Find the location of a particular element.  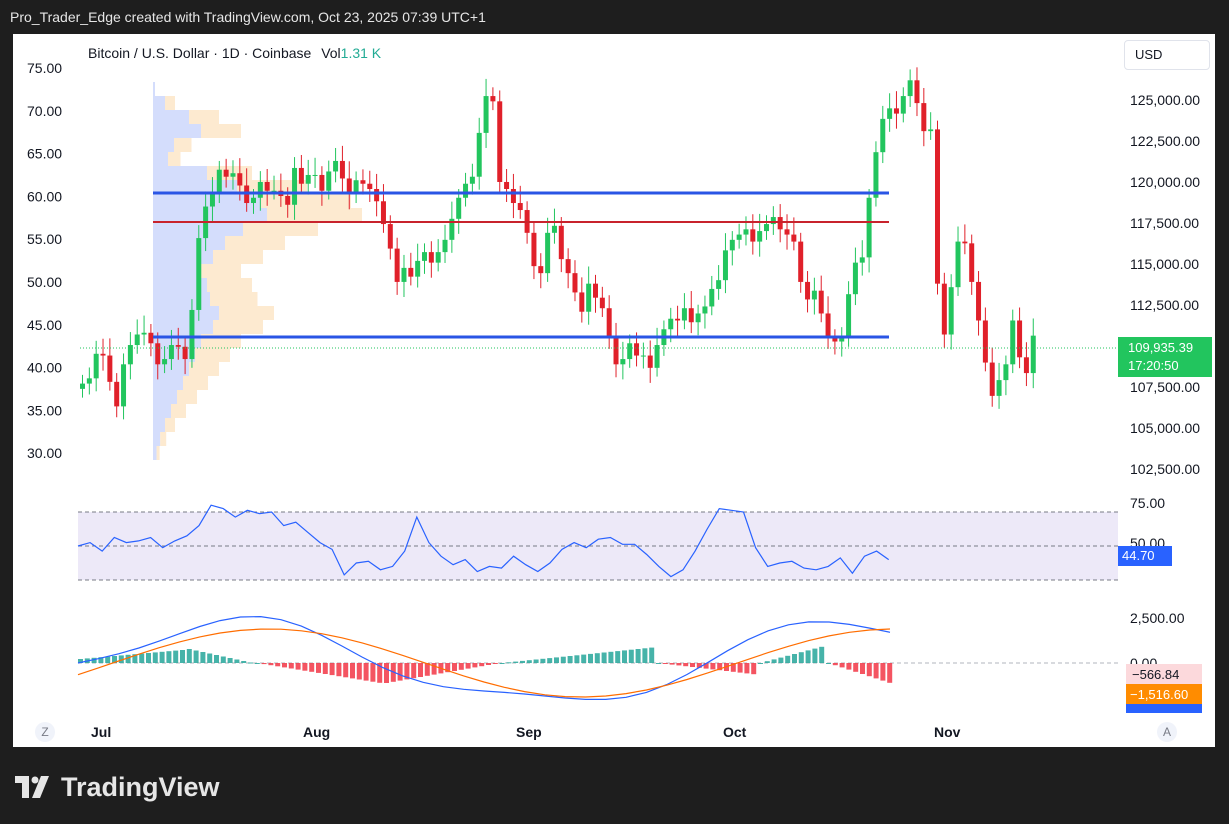

macd-signal-badge: −1,516.60 is located at coordinates (1164, 694).